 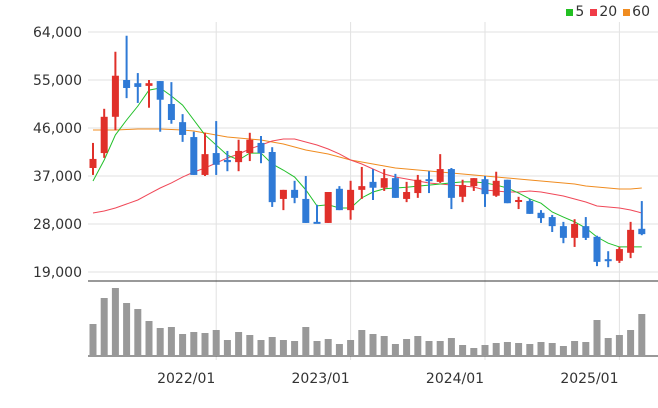 What do you see at coordinates (589, 379) in the screenshot?
I see `x-tick-label: 2025/01` at bounding box center [589, 379].